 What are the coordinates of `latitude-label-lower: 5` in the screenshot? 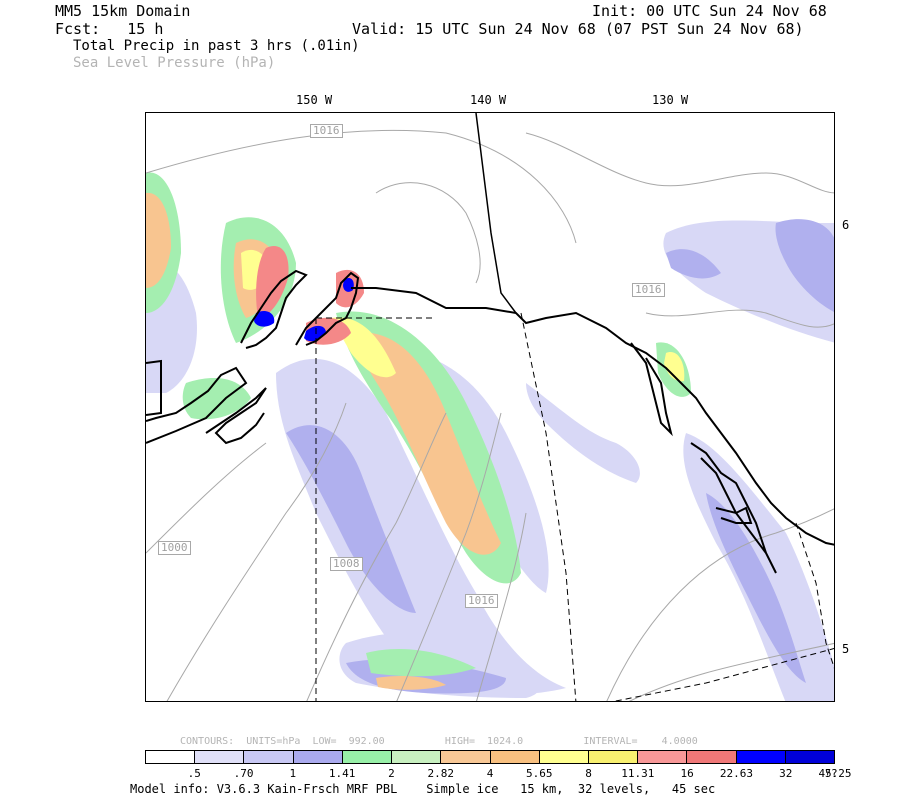 It's located at (846, 649).